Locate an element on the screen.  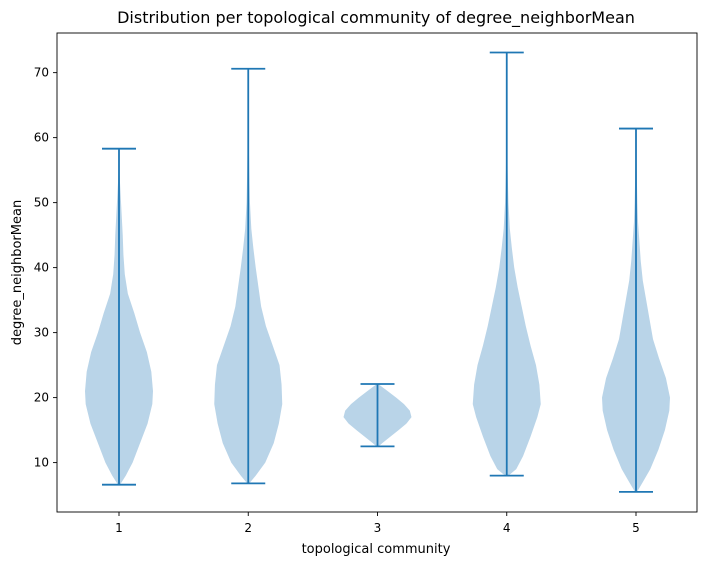
x-axis-label: topological community is located at coordinates (376, 549).